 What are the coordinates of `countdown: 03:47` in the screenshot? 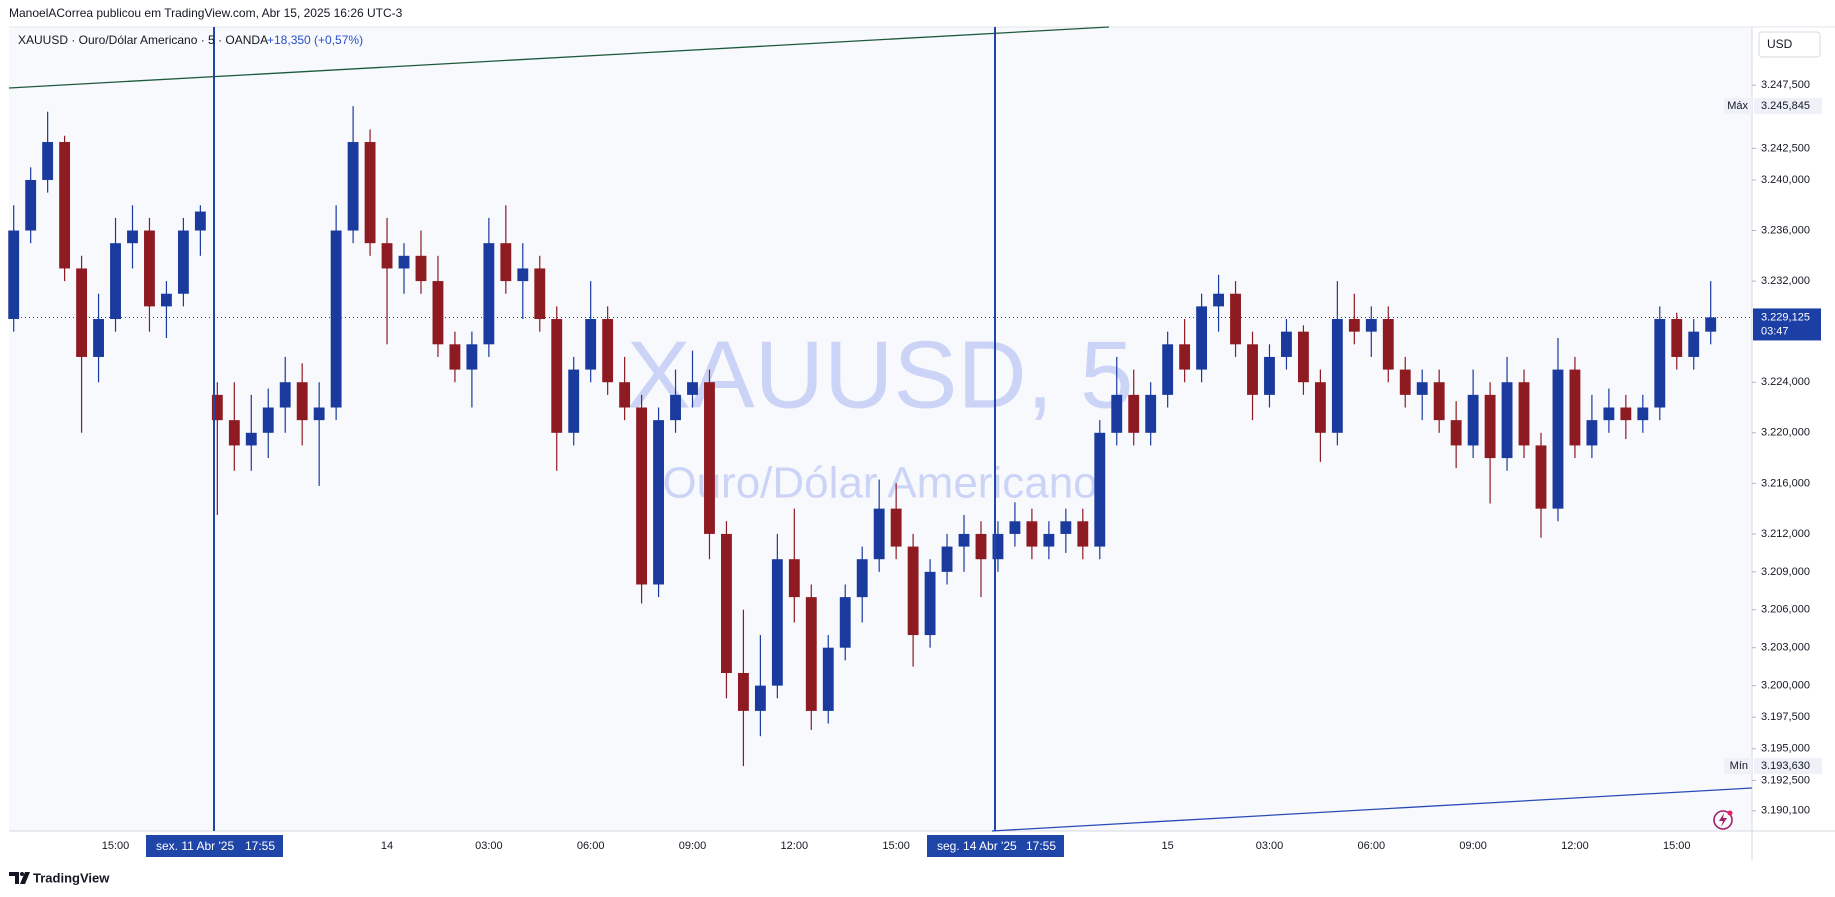 It's located at (1775, 331).